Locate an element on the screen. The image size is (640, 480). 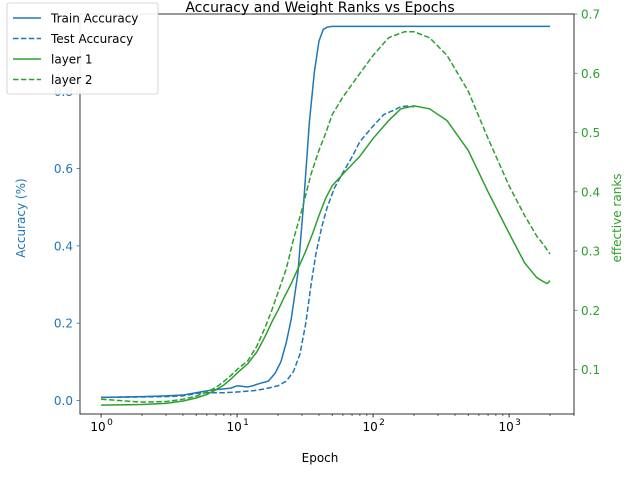
legend-label: Test Accuracy is located at coordinates (91, 39).